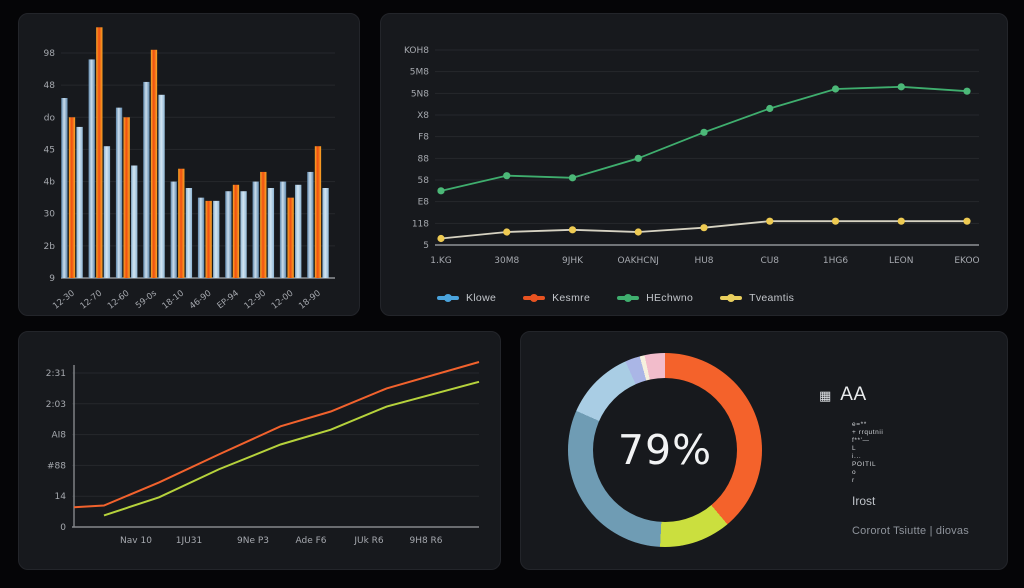  Describe the element at coordinates (420, 224) in the screenshot. I see `svg-text: 118` at that location.